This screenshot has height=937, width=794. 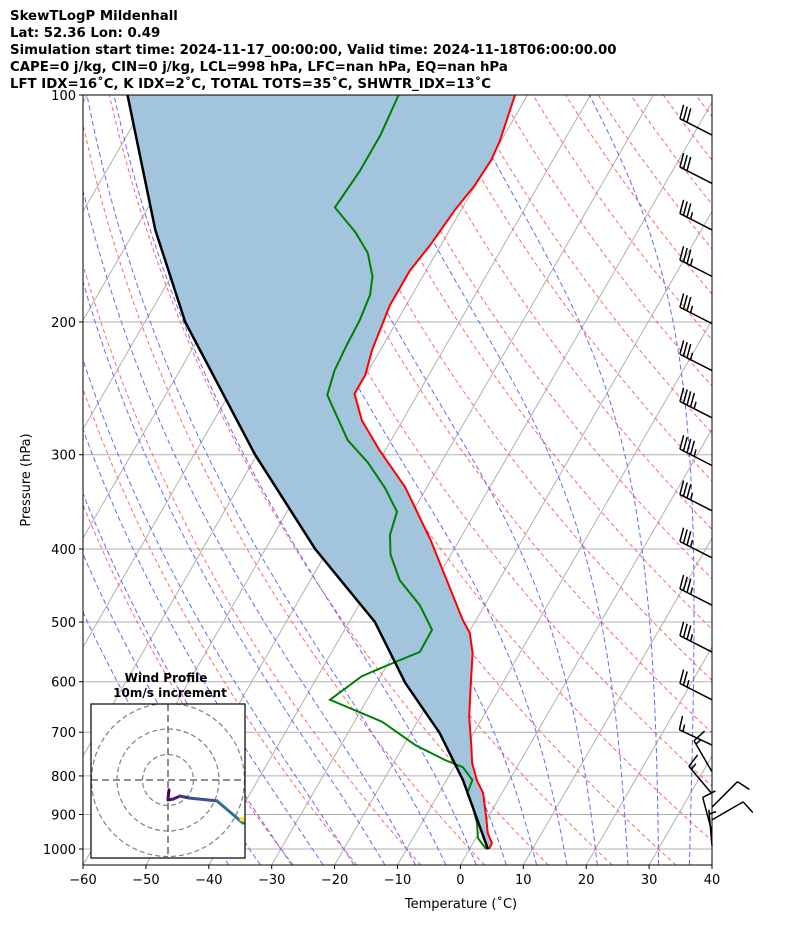 I want to click on y-tick-label: 400, so click(x=63, y=550).